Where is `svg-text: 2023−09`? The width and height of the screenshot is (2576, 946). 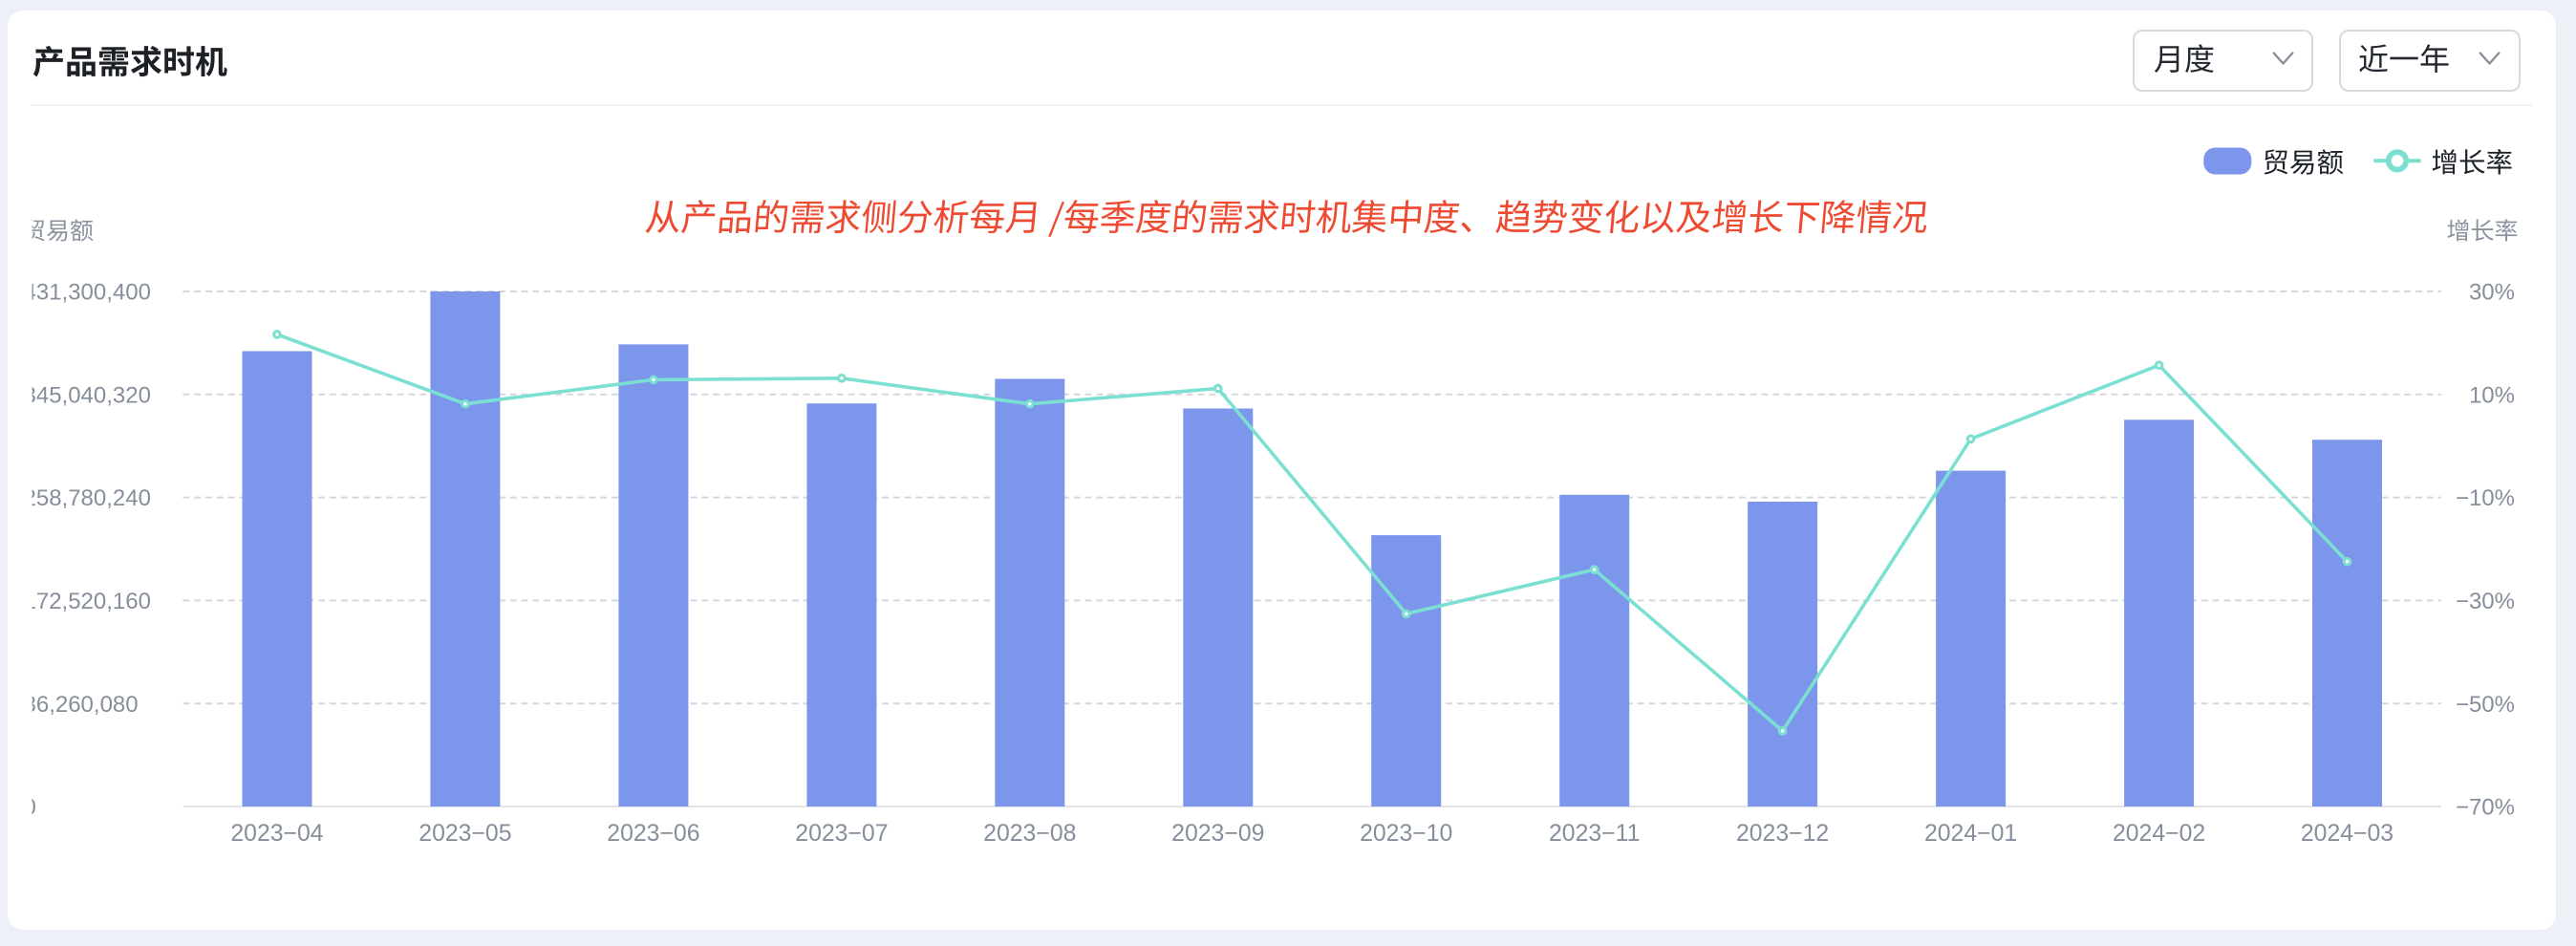
svg-text: 2023−09 is located at coordinates (1217, 834).